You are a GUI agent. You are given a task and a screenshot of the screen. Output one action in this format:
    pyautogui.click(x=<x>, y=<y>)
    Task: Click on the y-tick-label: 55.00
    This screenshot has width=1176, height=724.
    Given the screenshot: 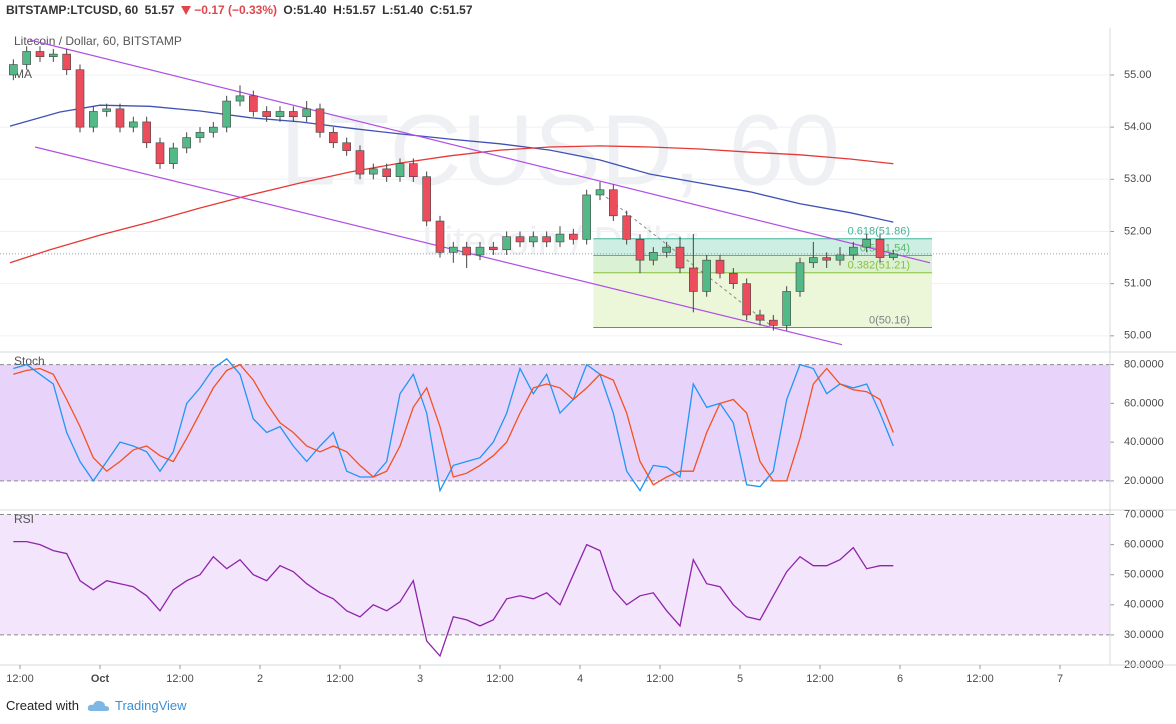 What is the action you would take?
    pyautogui.click(x=1138, y=75)
    